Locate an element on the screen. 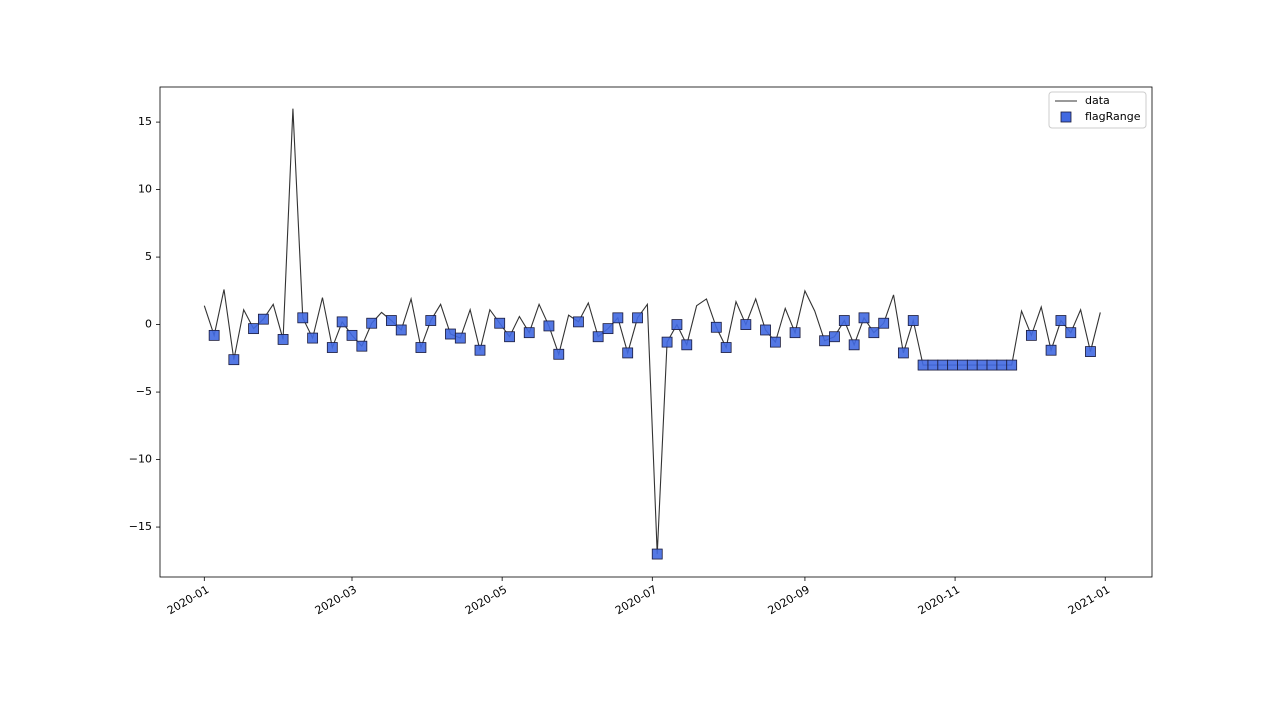 The width and height of the screenshot is (1280, 720). legend-marker is located at coordinates (1066, 117).